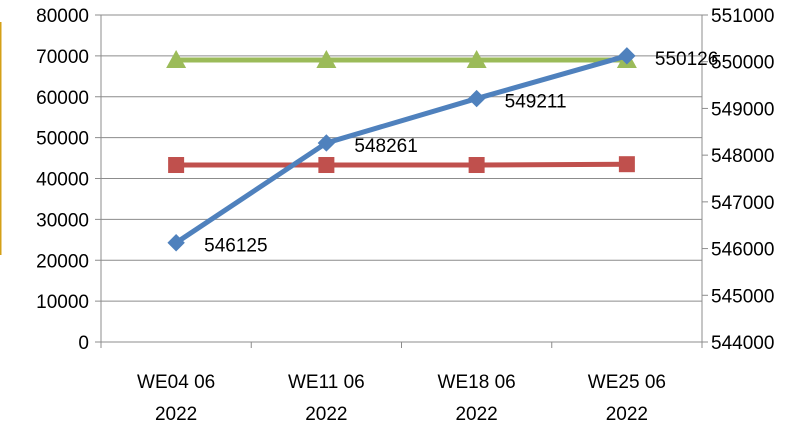 This screenshot has width=811, height=422. I want to click on data-label: 550126, so click(686, 59).